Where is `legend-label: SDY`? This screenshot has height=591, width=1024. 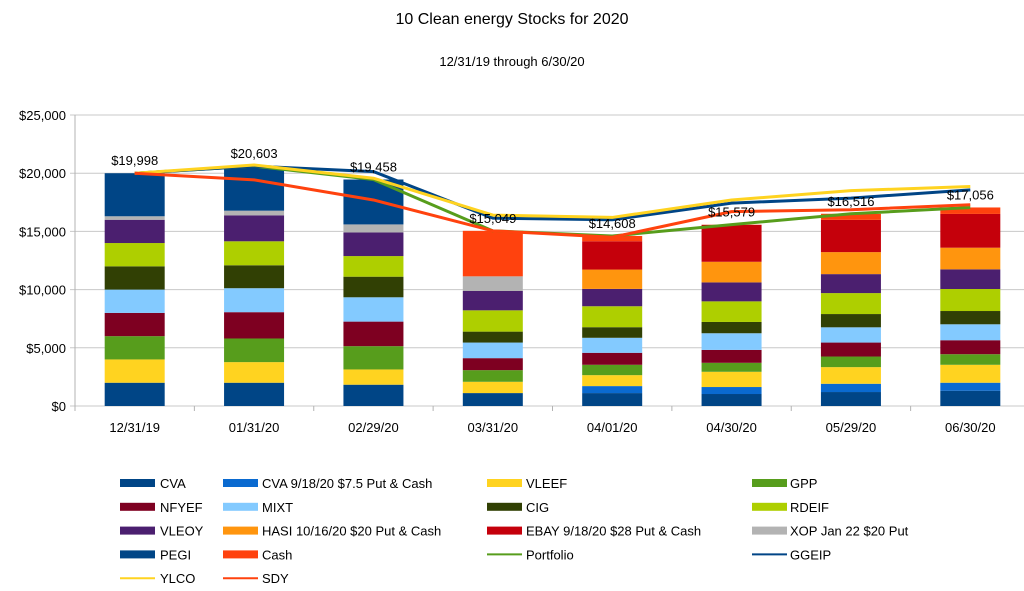 legend-label: SDY is located at coordinates (275, 578).